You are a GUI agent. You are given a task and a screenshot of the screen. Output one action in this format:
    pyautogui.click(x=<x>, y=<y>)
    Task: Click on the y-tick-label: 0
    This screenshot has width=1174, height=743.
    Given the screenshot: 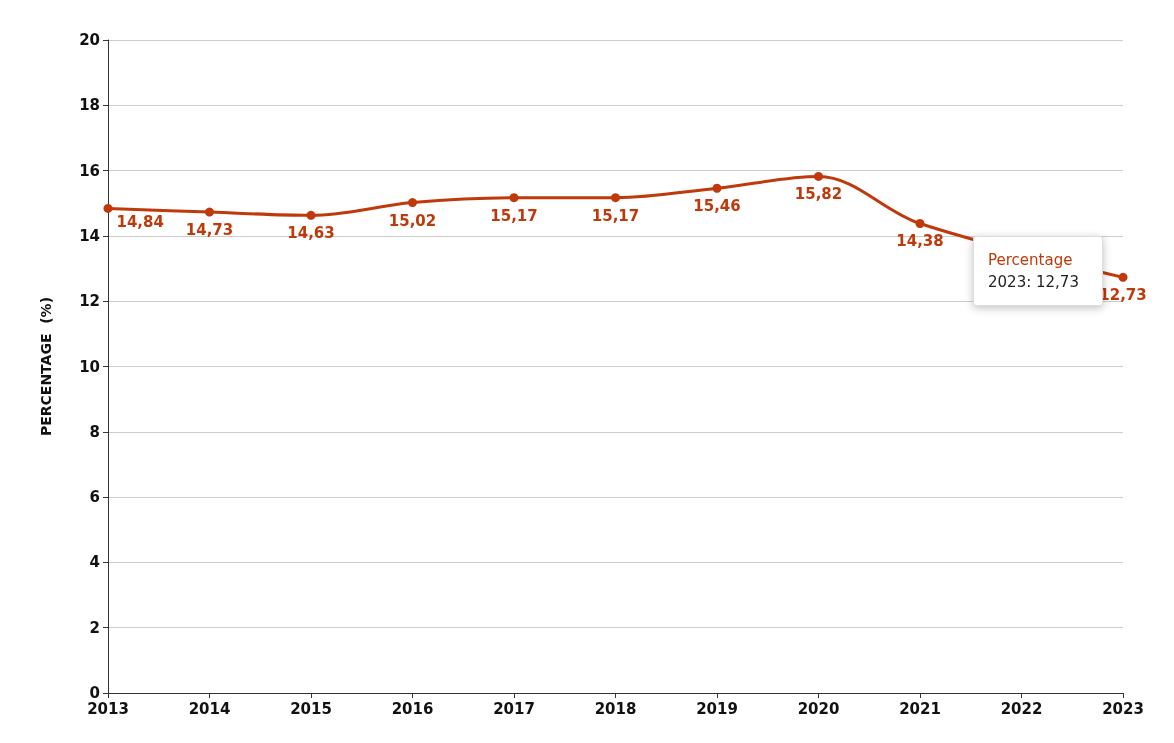 What is the action you would take?
    pyautogui.click(x=94, y=693)
    